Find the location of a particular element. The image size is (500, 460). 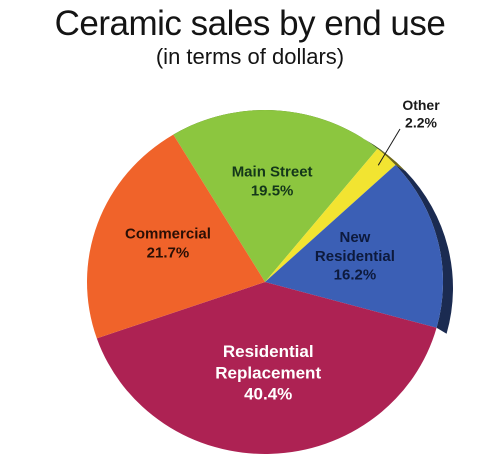

chart-title: Ceramic sales by end use is located at coordinates (250, 23).